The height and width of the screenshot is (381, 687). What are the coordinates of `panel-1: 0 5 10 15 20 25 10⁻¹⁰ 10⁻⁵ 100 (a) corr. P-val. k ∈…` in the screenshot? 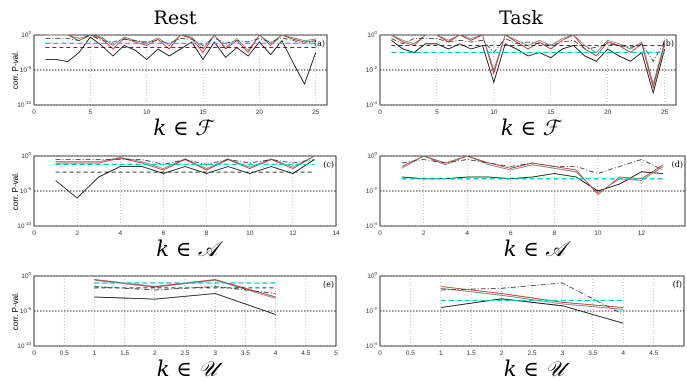 It's located at (169, 85).